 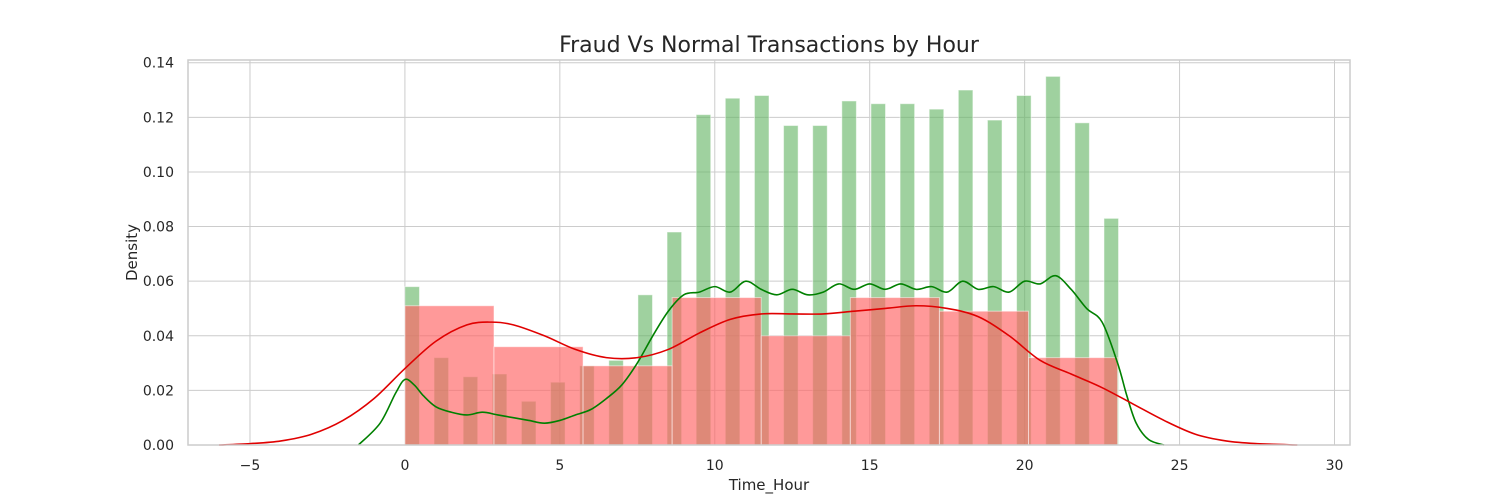 I want to click on chart-title: Fraud Vs Normal Transactions by Hour, so click(x=769, y=45).